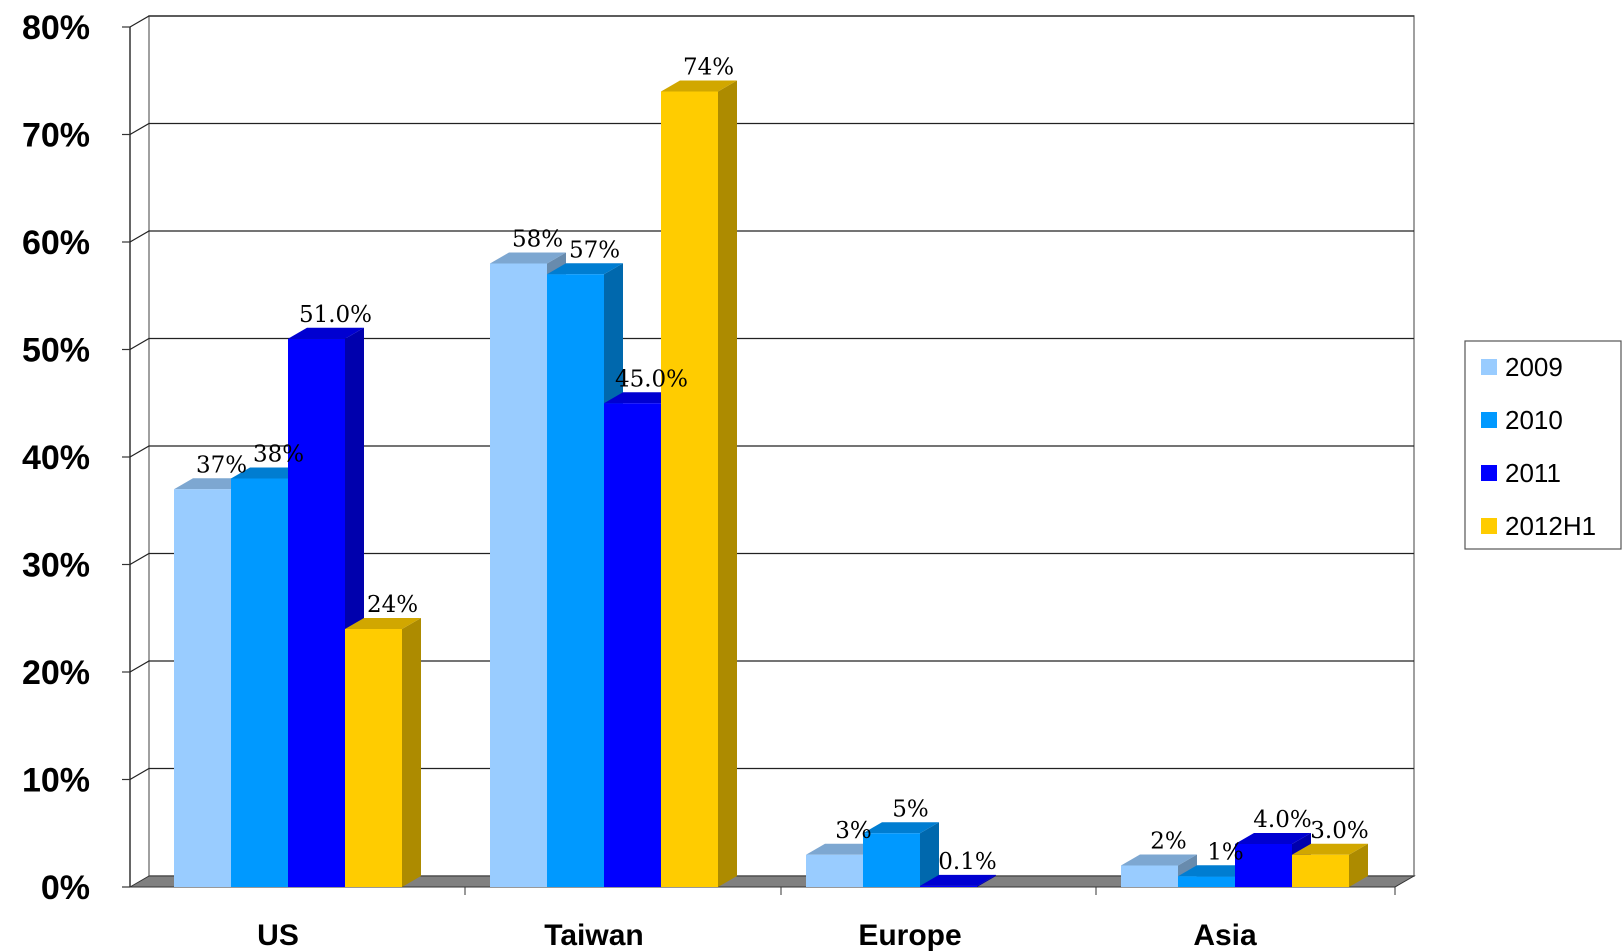  What do you see at coordinates (56, 781) in the screenshot?
I see `y-tick-label: 10%` at bounding box center [56, 781].